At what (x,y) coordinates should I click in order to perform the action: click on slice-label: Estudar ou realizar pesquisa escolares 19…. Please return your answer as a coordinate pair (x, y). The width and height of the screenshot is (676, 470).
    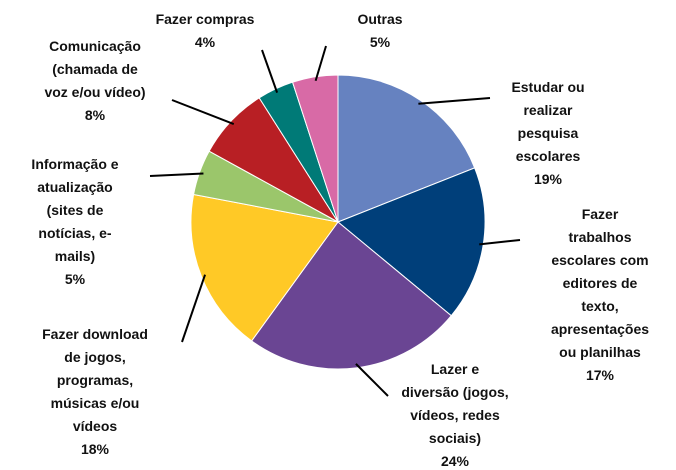
    Looking at the image, I should click on (547, 133).